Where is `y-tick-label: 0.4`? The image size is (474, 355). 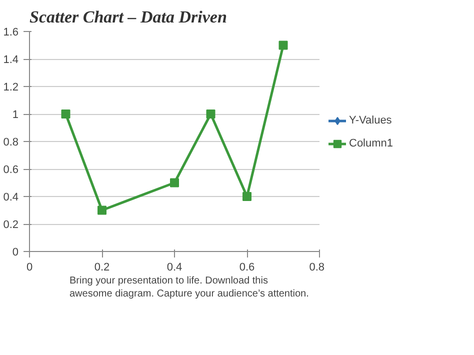 y-tick-label: 0.4 is located at coordinates (11, 198).